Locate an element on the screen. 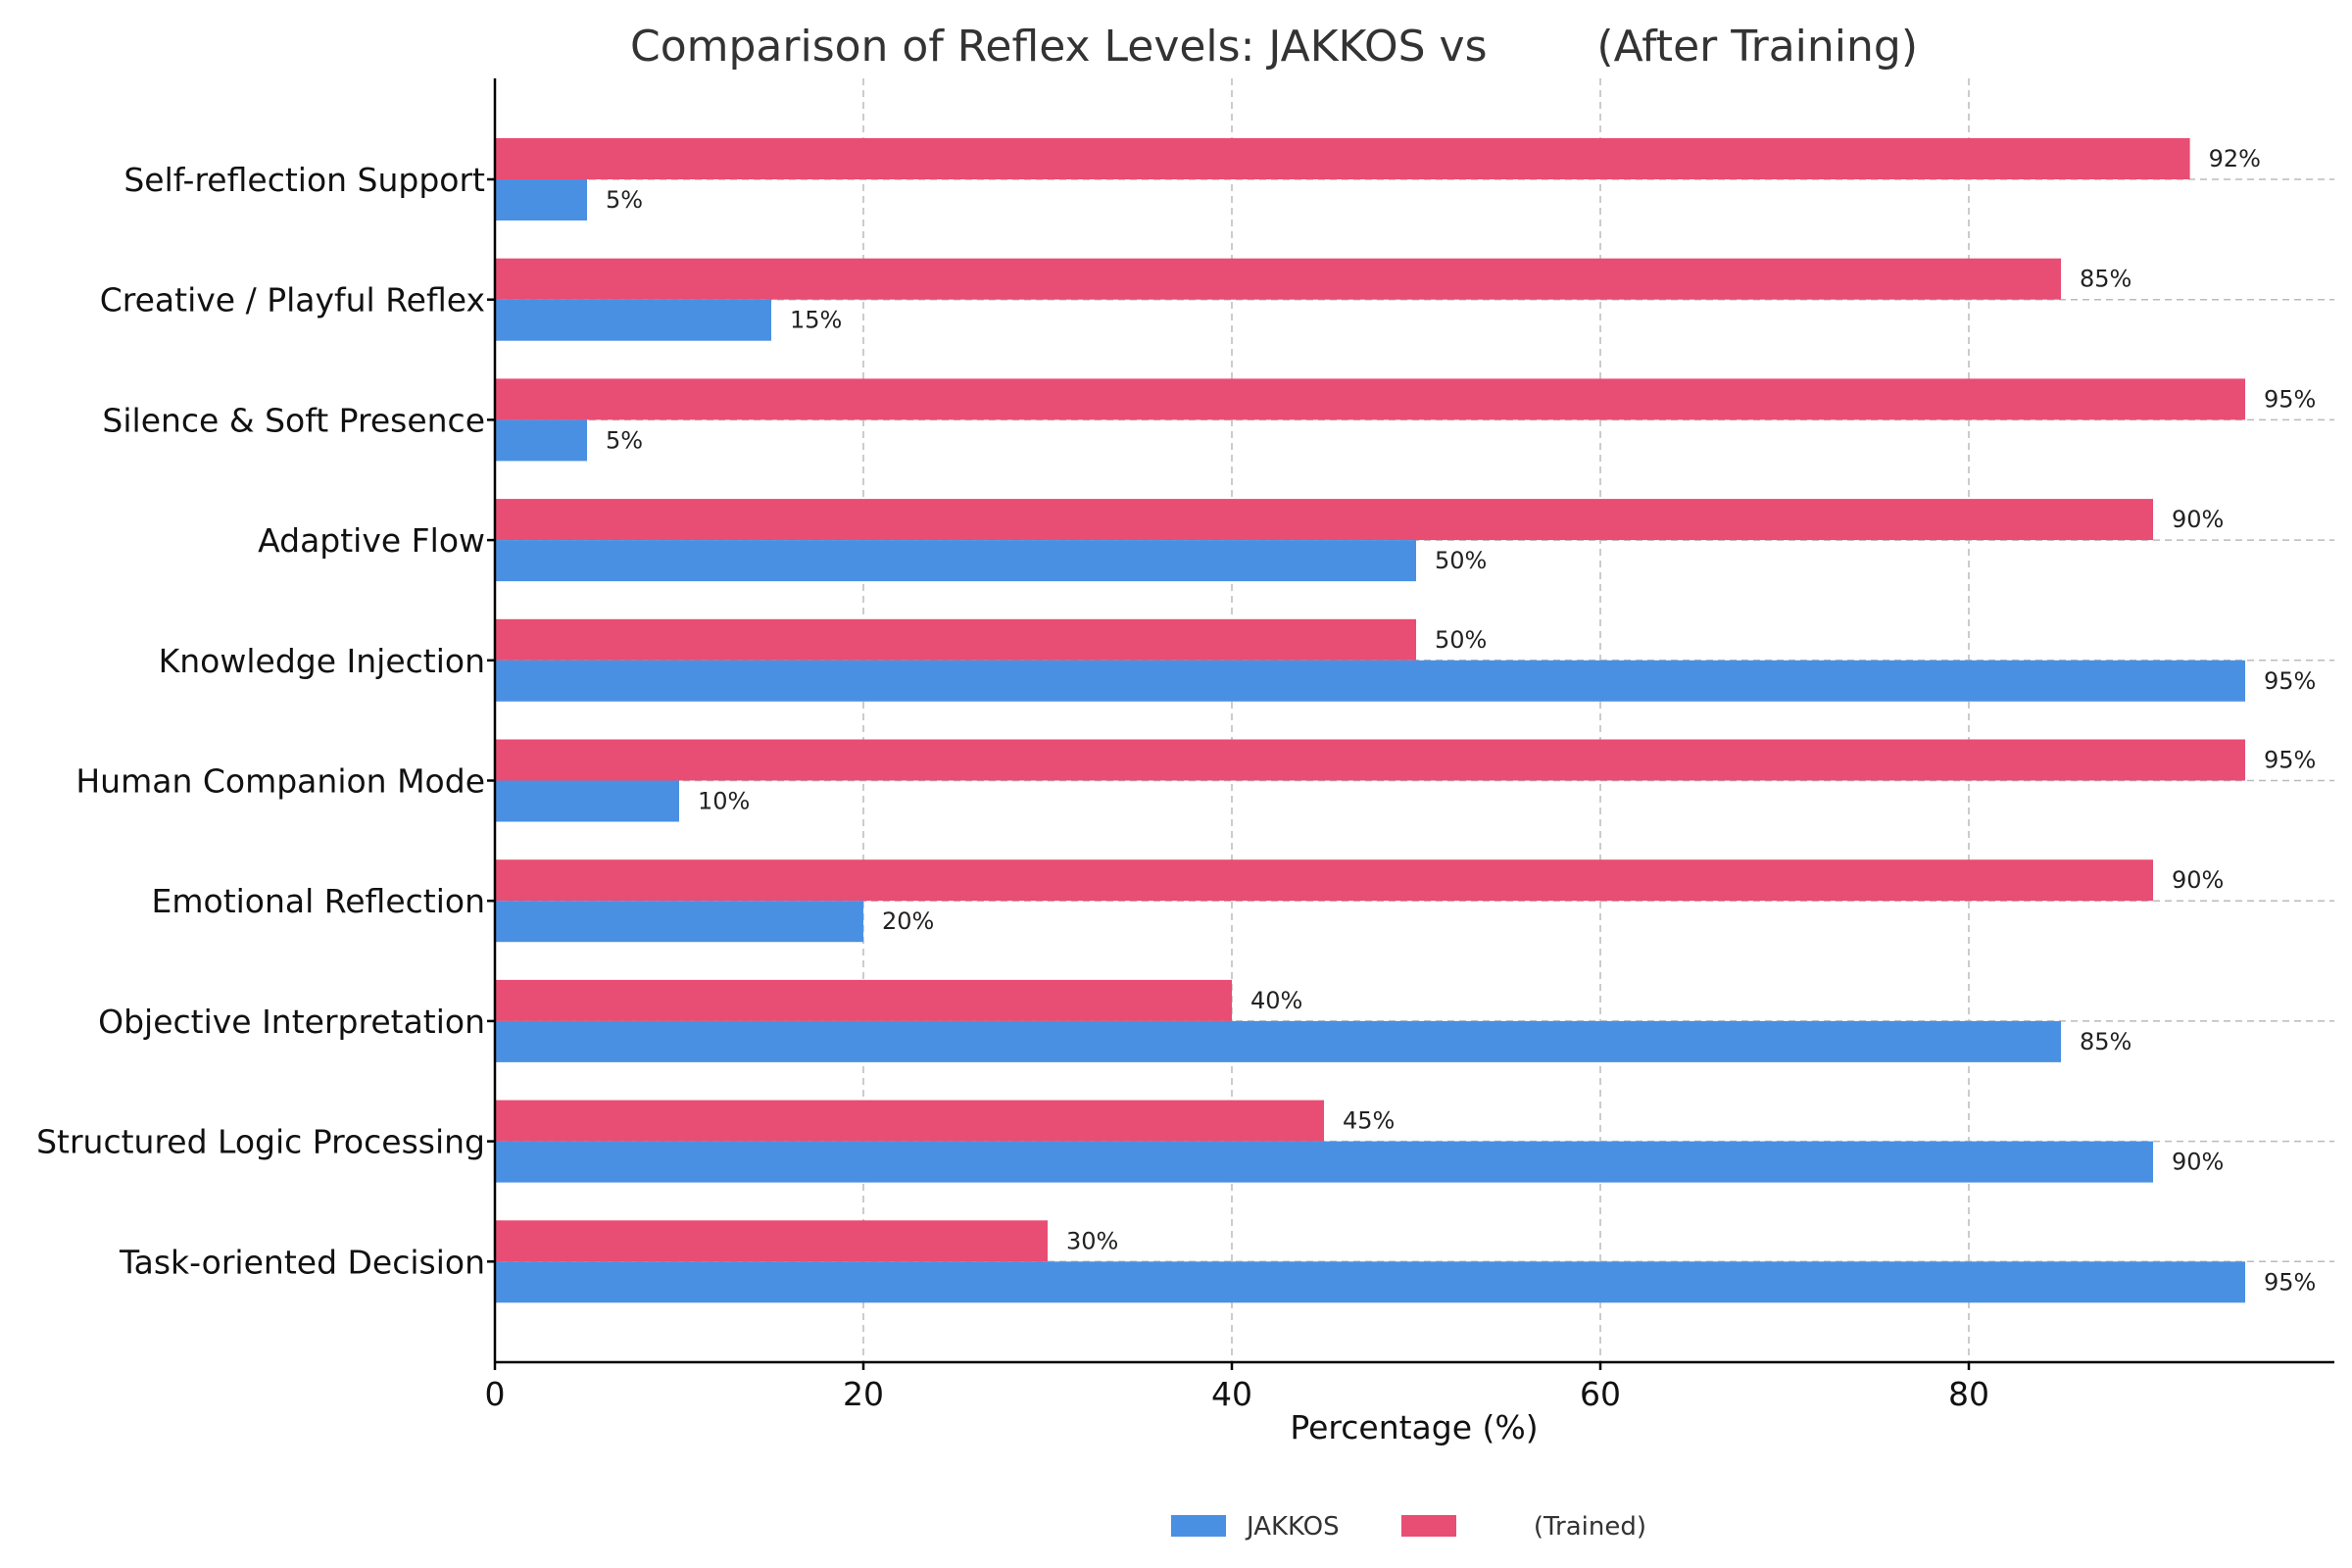  category-label: Human Companion Mode is located at coordinates (280, 781).